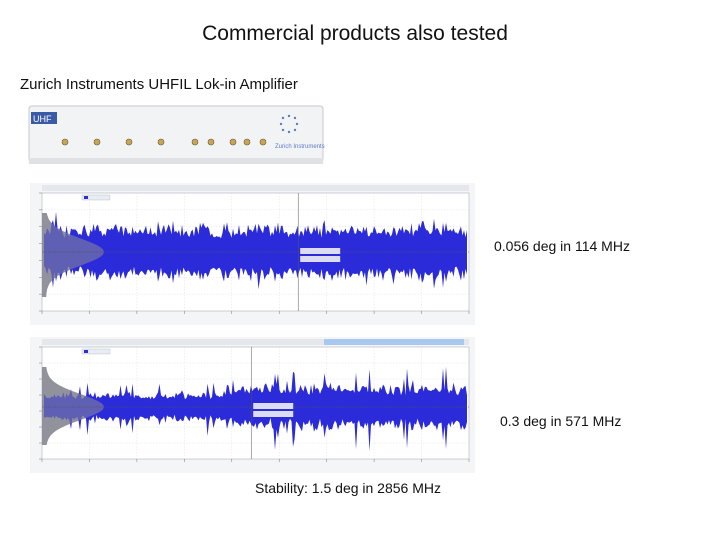  What do you see at coordinates (42, 119) in the screenshot?
I see `device-logo: UHF` at bounding box center [42, 119].